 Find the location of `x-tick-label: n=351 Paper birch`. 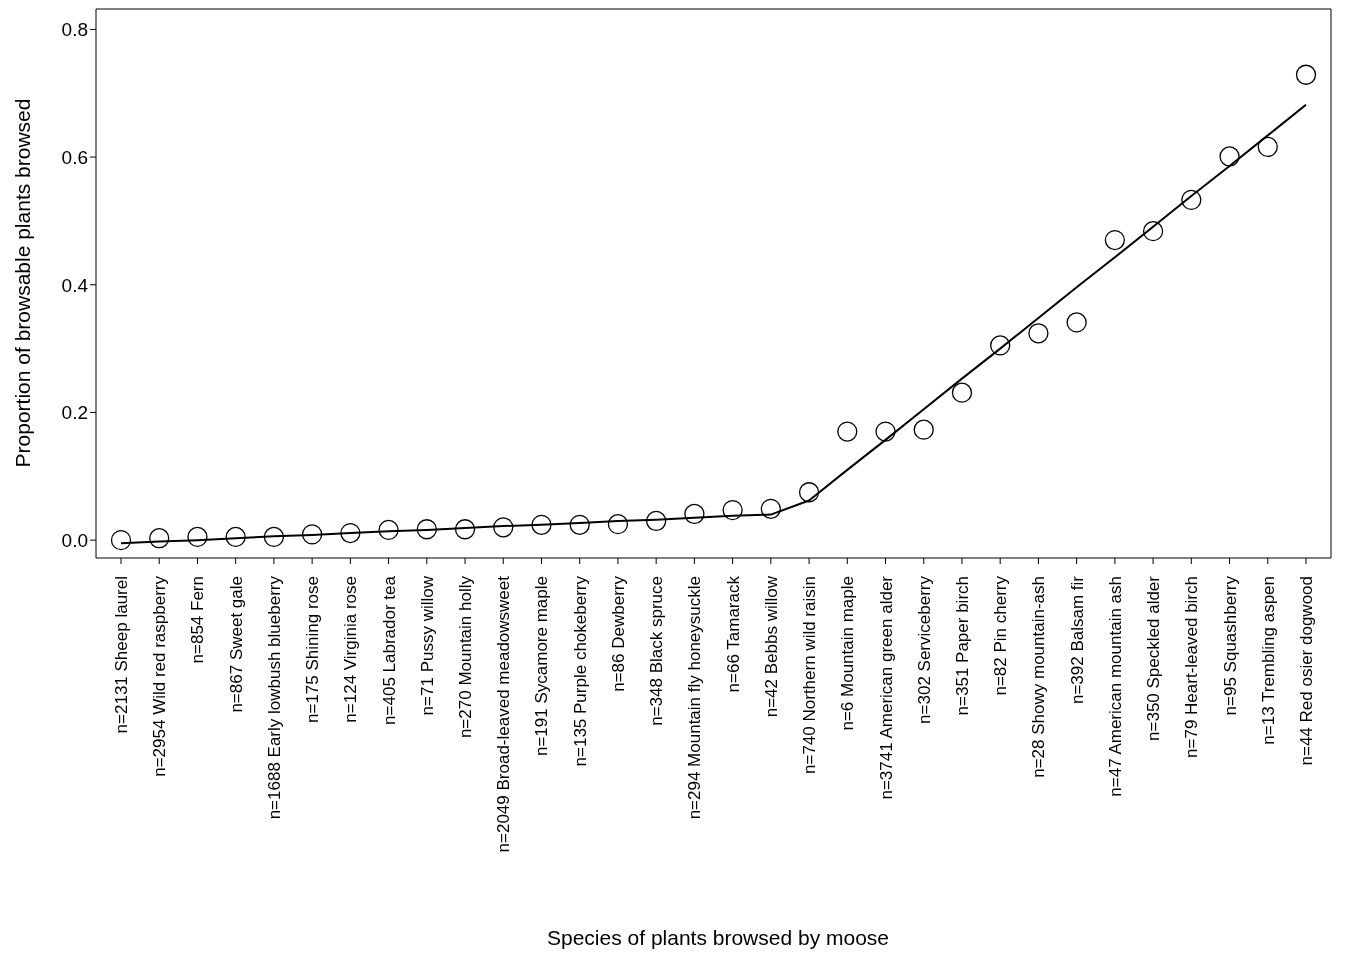

x-tick-label: n=351 Paper birch is located at coordinates (962, 646).